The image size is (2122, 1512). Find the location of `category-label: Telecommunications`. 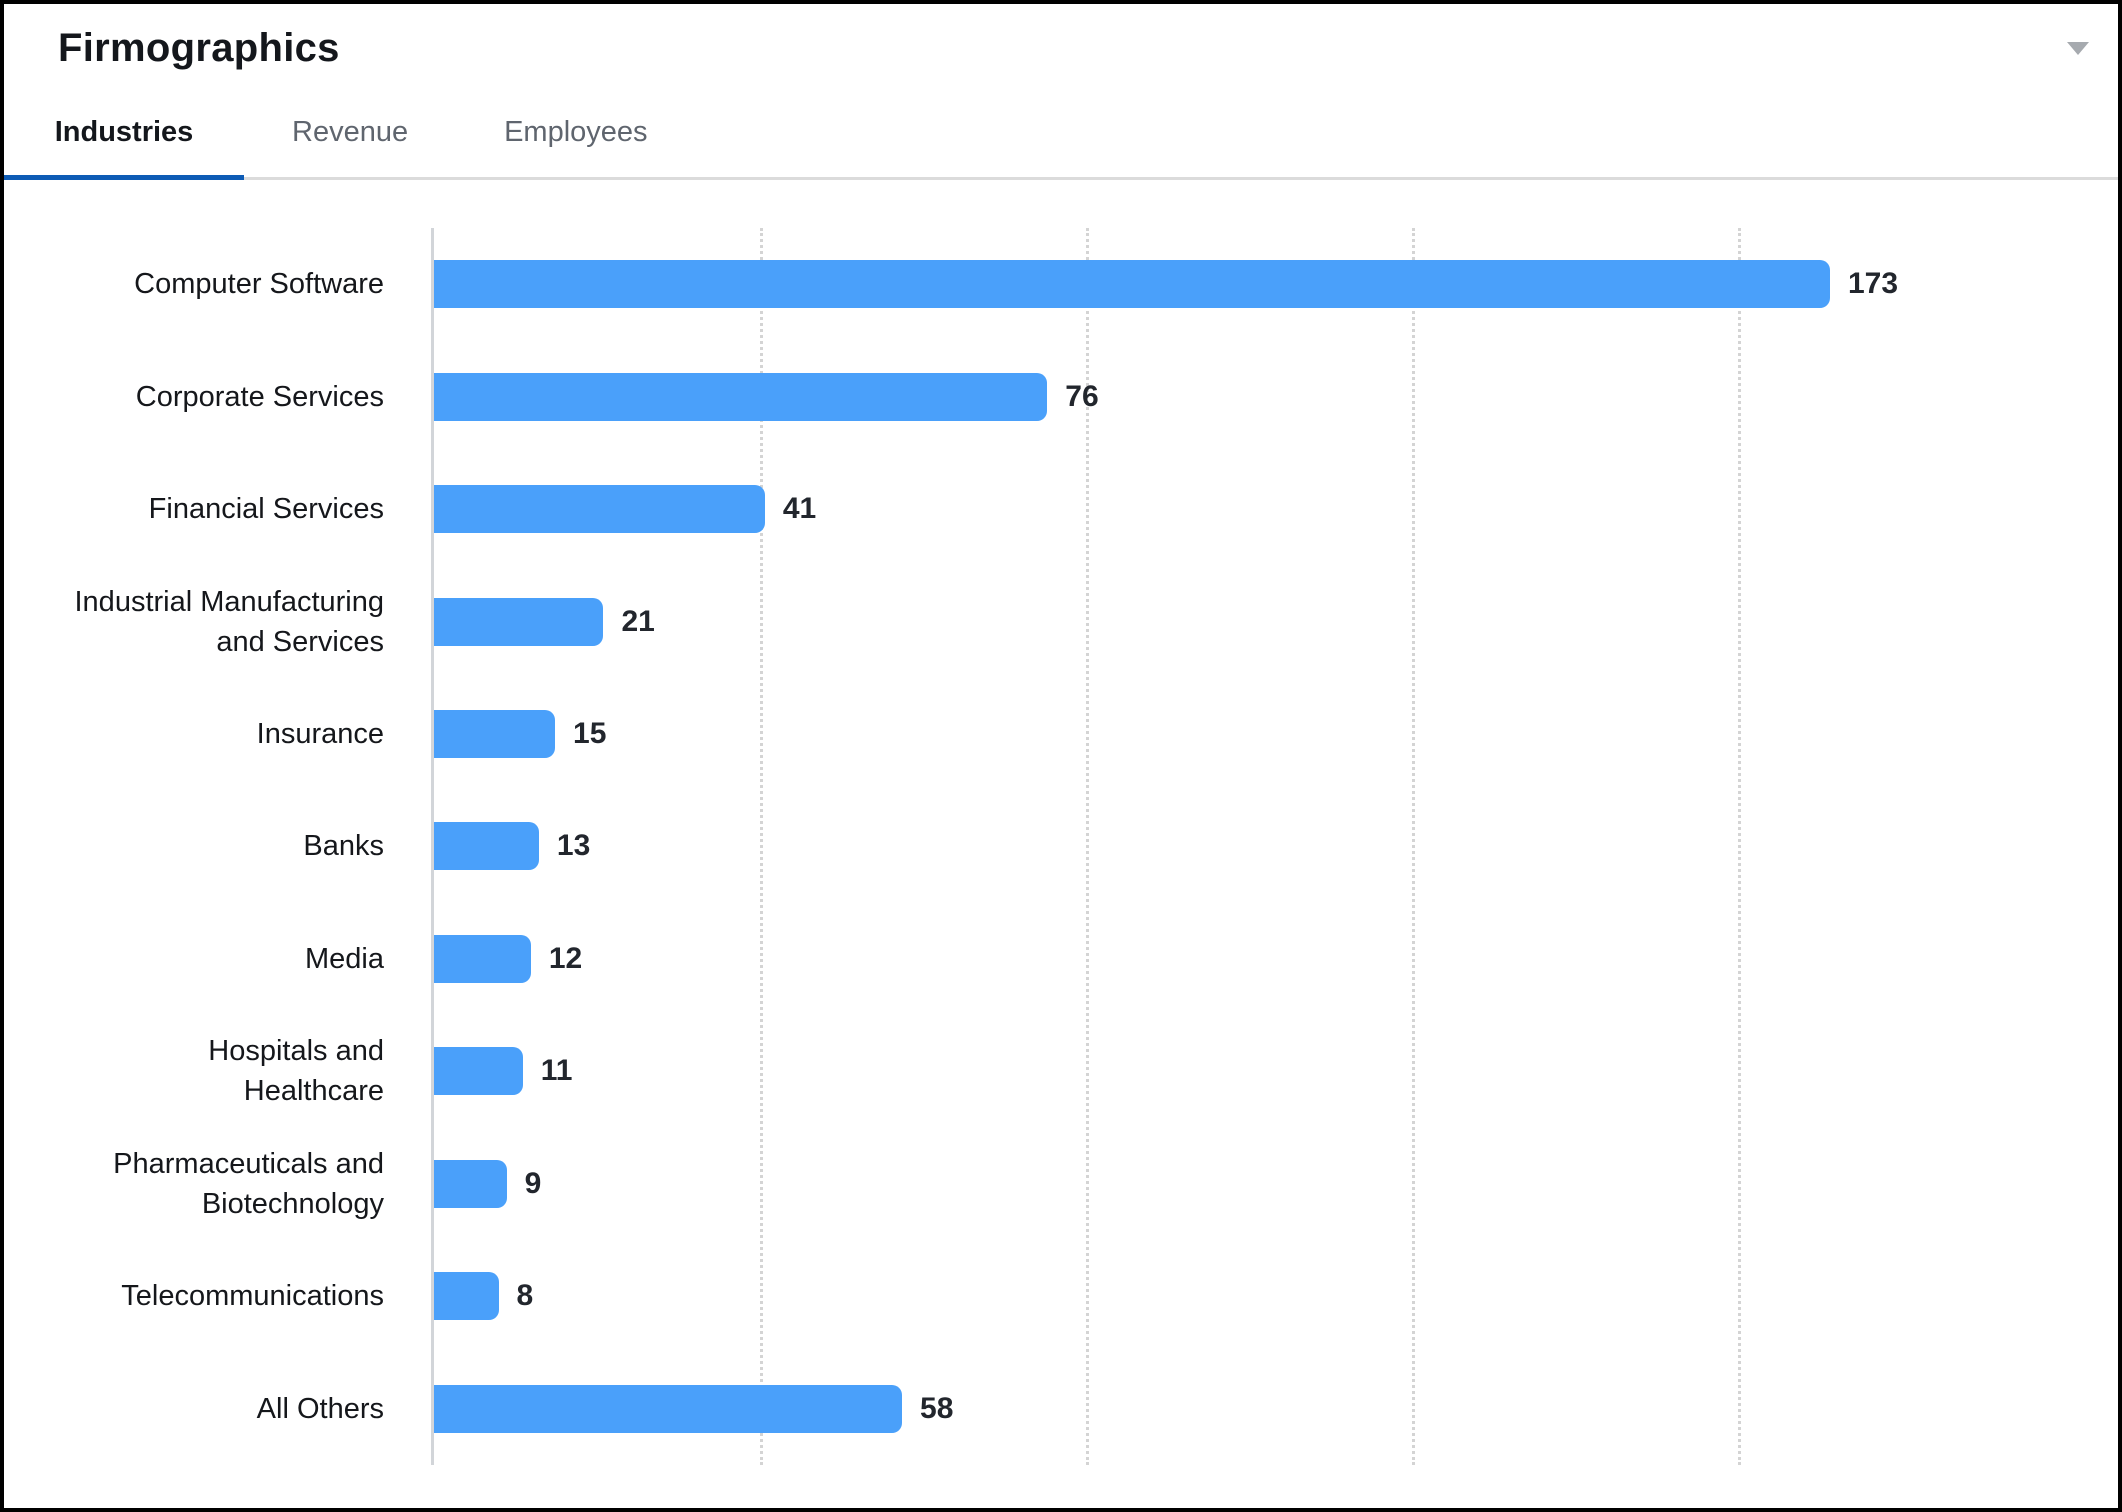

category-label: Telecommunications is located at coordinates (252, 1296).